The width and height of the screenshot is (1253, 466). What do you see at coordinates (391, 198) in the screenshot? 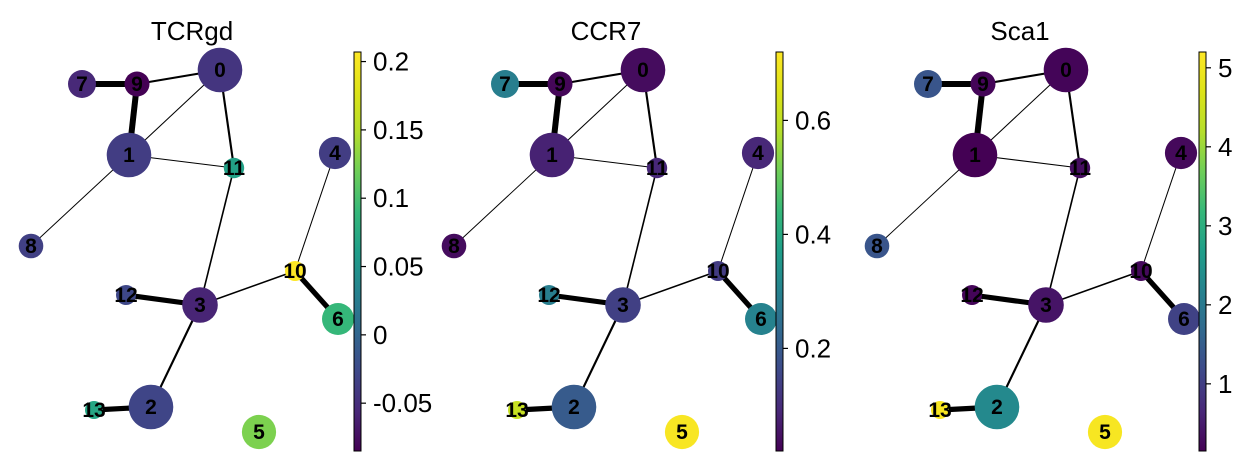
I see `colorbar-tick-label: 0.1` at bounding box center [391, 198].